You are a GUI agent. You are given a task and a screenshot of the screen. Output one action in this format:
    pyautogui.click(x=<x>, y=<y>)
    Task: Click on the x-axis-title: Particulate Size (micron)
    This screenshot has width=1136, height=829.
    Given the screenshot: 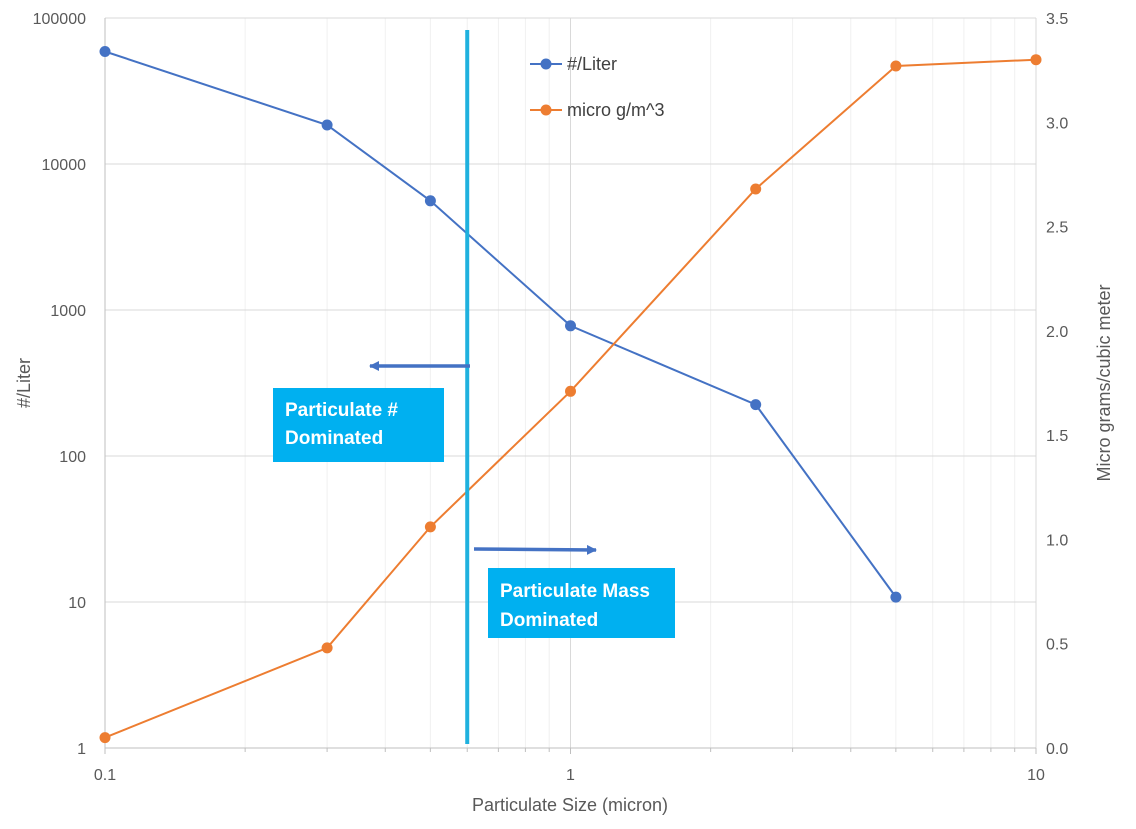 What is the action you would take?
    pyautogui.click(x=570, y=805)
    